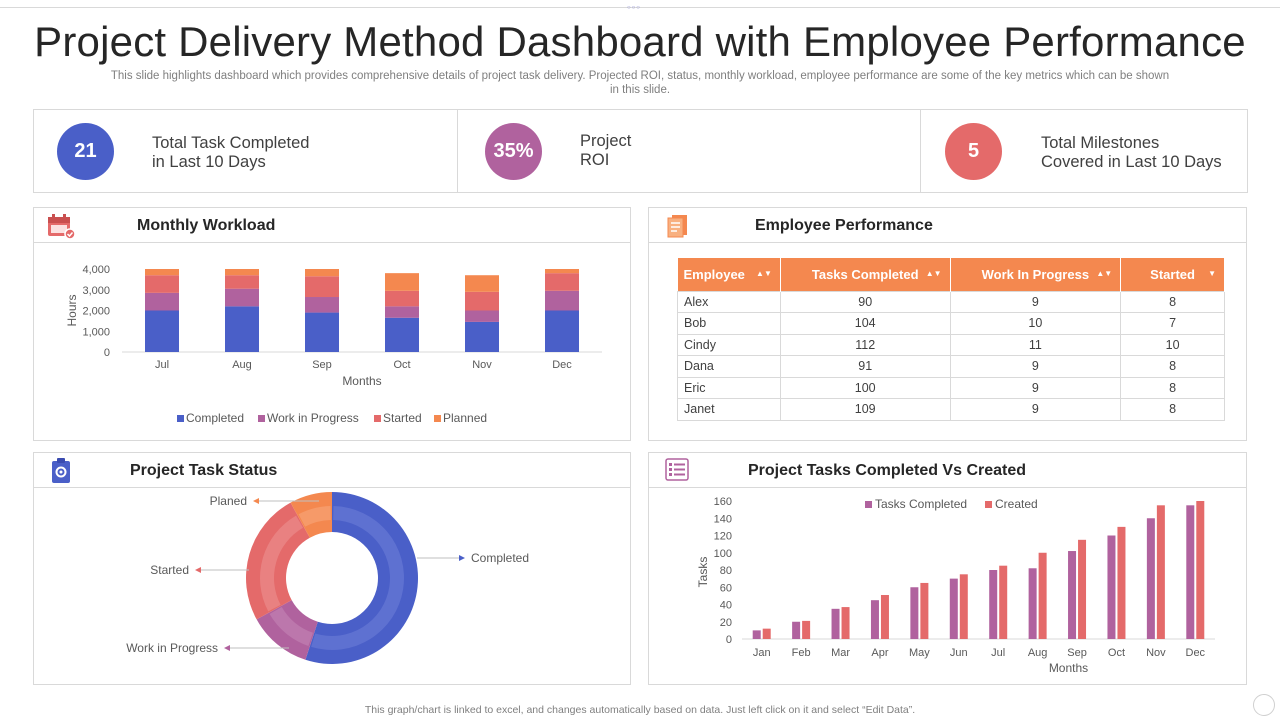  I want to click on y-tick-label: 4,000, so click(96, 270).